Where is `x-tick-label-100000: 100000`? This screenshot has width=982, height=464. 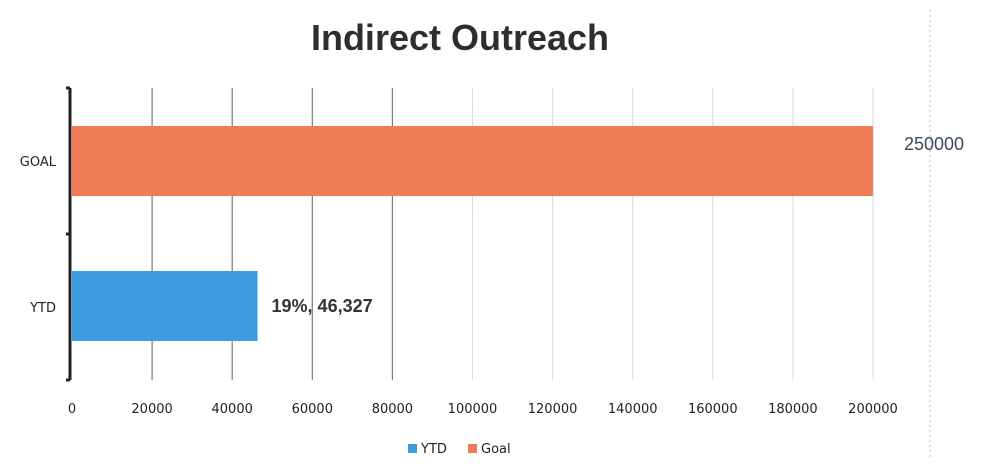
x-tick-label-100000: 100000 is located at coordinates (473, 409).